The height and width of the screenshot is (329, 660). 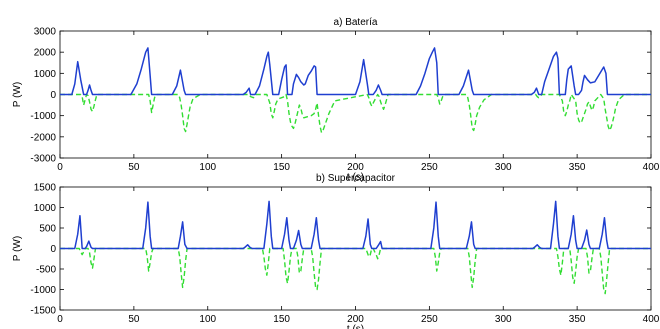 I want to click on y-tick-label: -1500, so click(x=43, y=311).